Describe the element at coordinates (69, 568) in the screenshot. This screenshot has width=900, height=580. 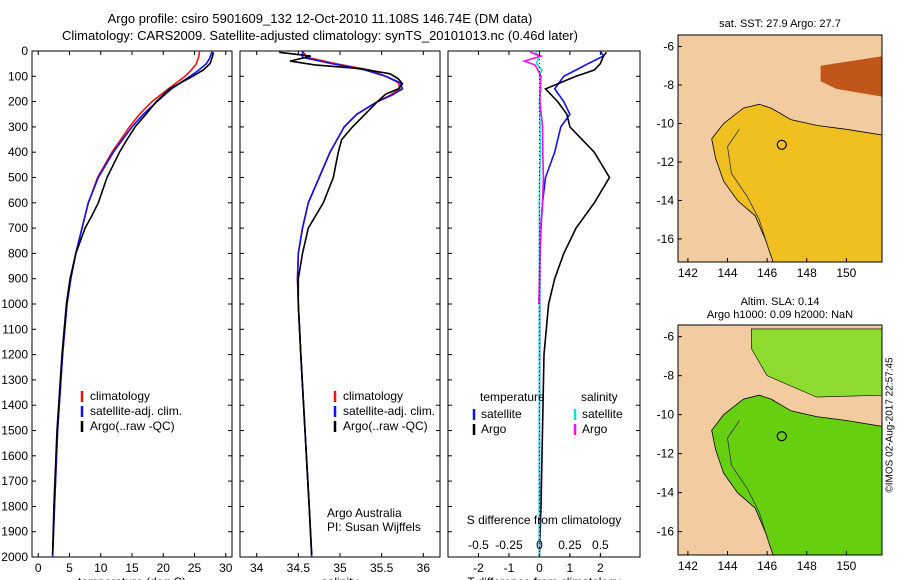
I see `xtick-label: 5` at that location.